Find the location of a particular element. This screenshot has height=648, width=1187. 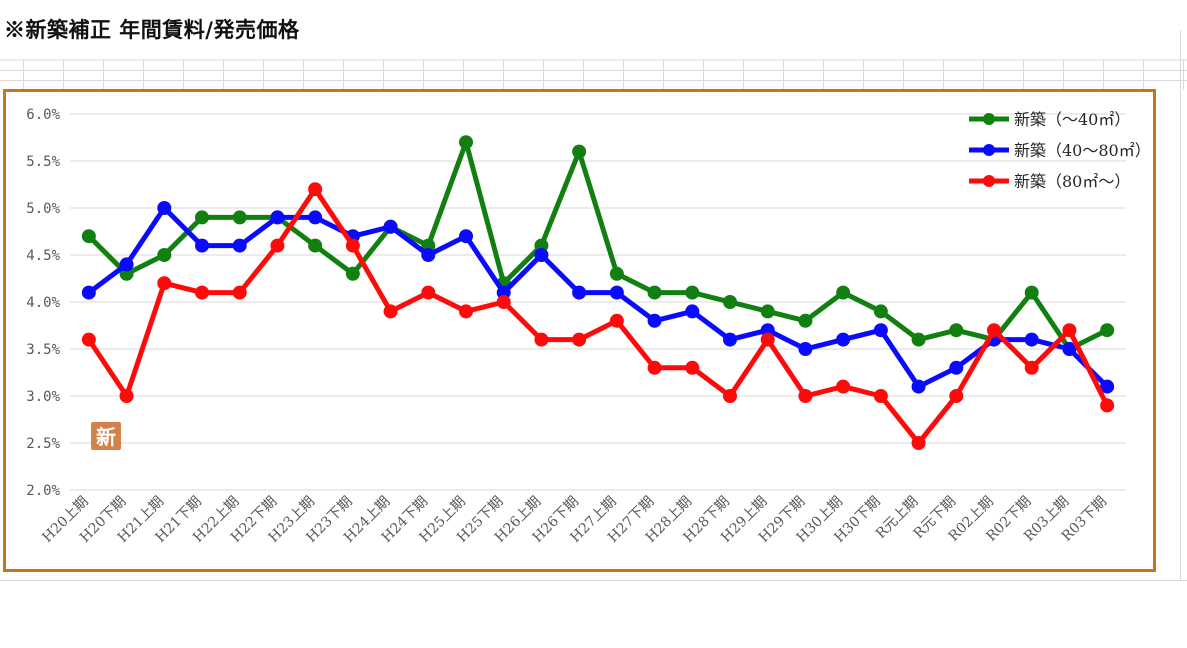

new-badge-icon is located at coordinates (106, 436).